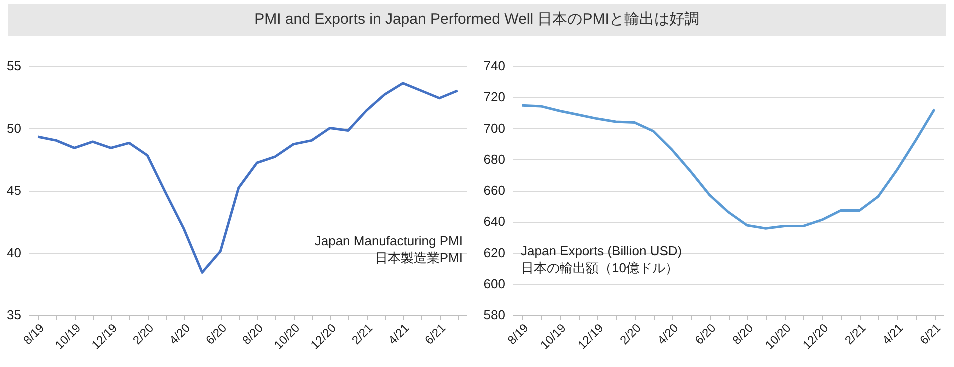 This screenshot has height=367, width=954. What do you see at coordinates (495, 252) in the screenshot?
I see `y-tick-label: 620` at bounding box center [495, 252].